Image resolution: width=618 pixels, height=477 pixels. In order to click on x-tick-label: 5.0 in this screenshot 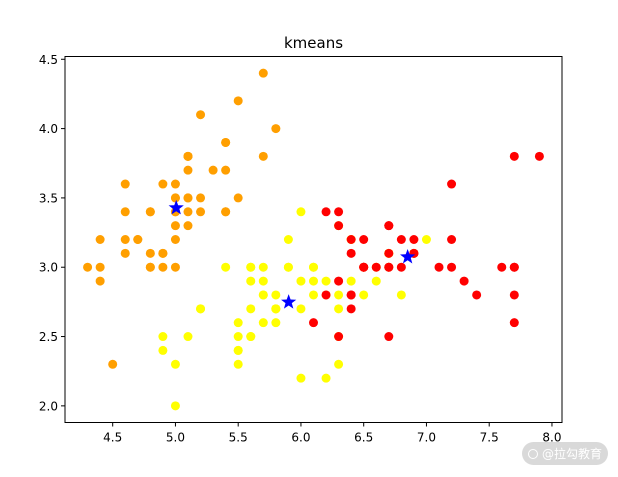, I will do `click(175, 438)`.